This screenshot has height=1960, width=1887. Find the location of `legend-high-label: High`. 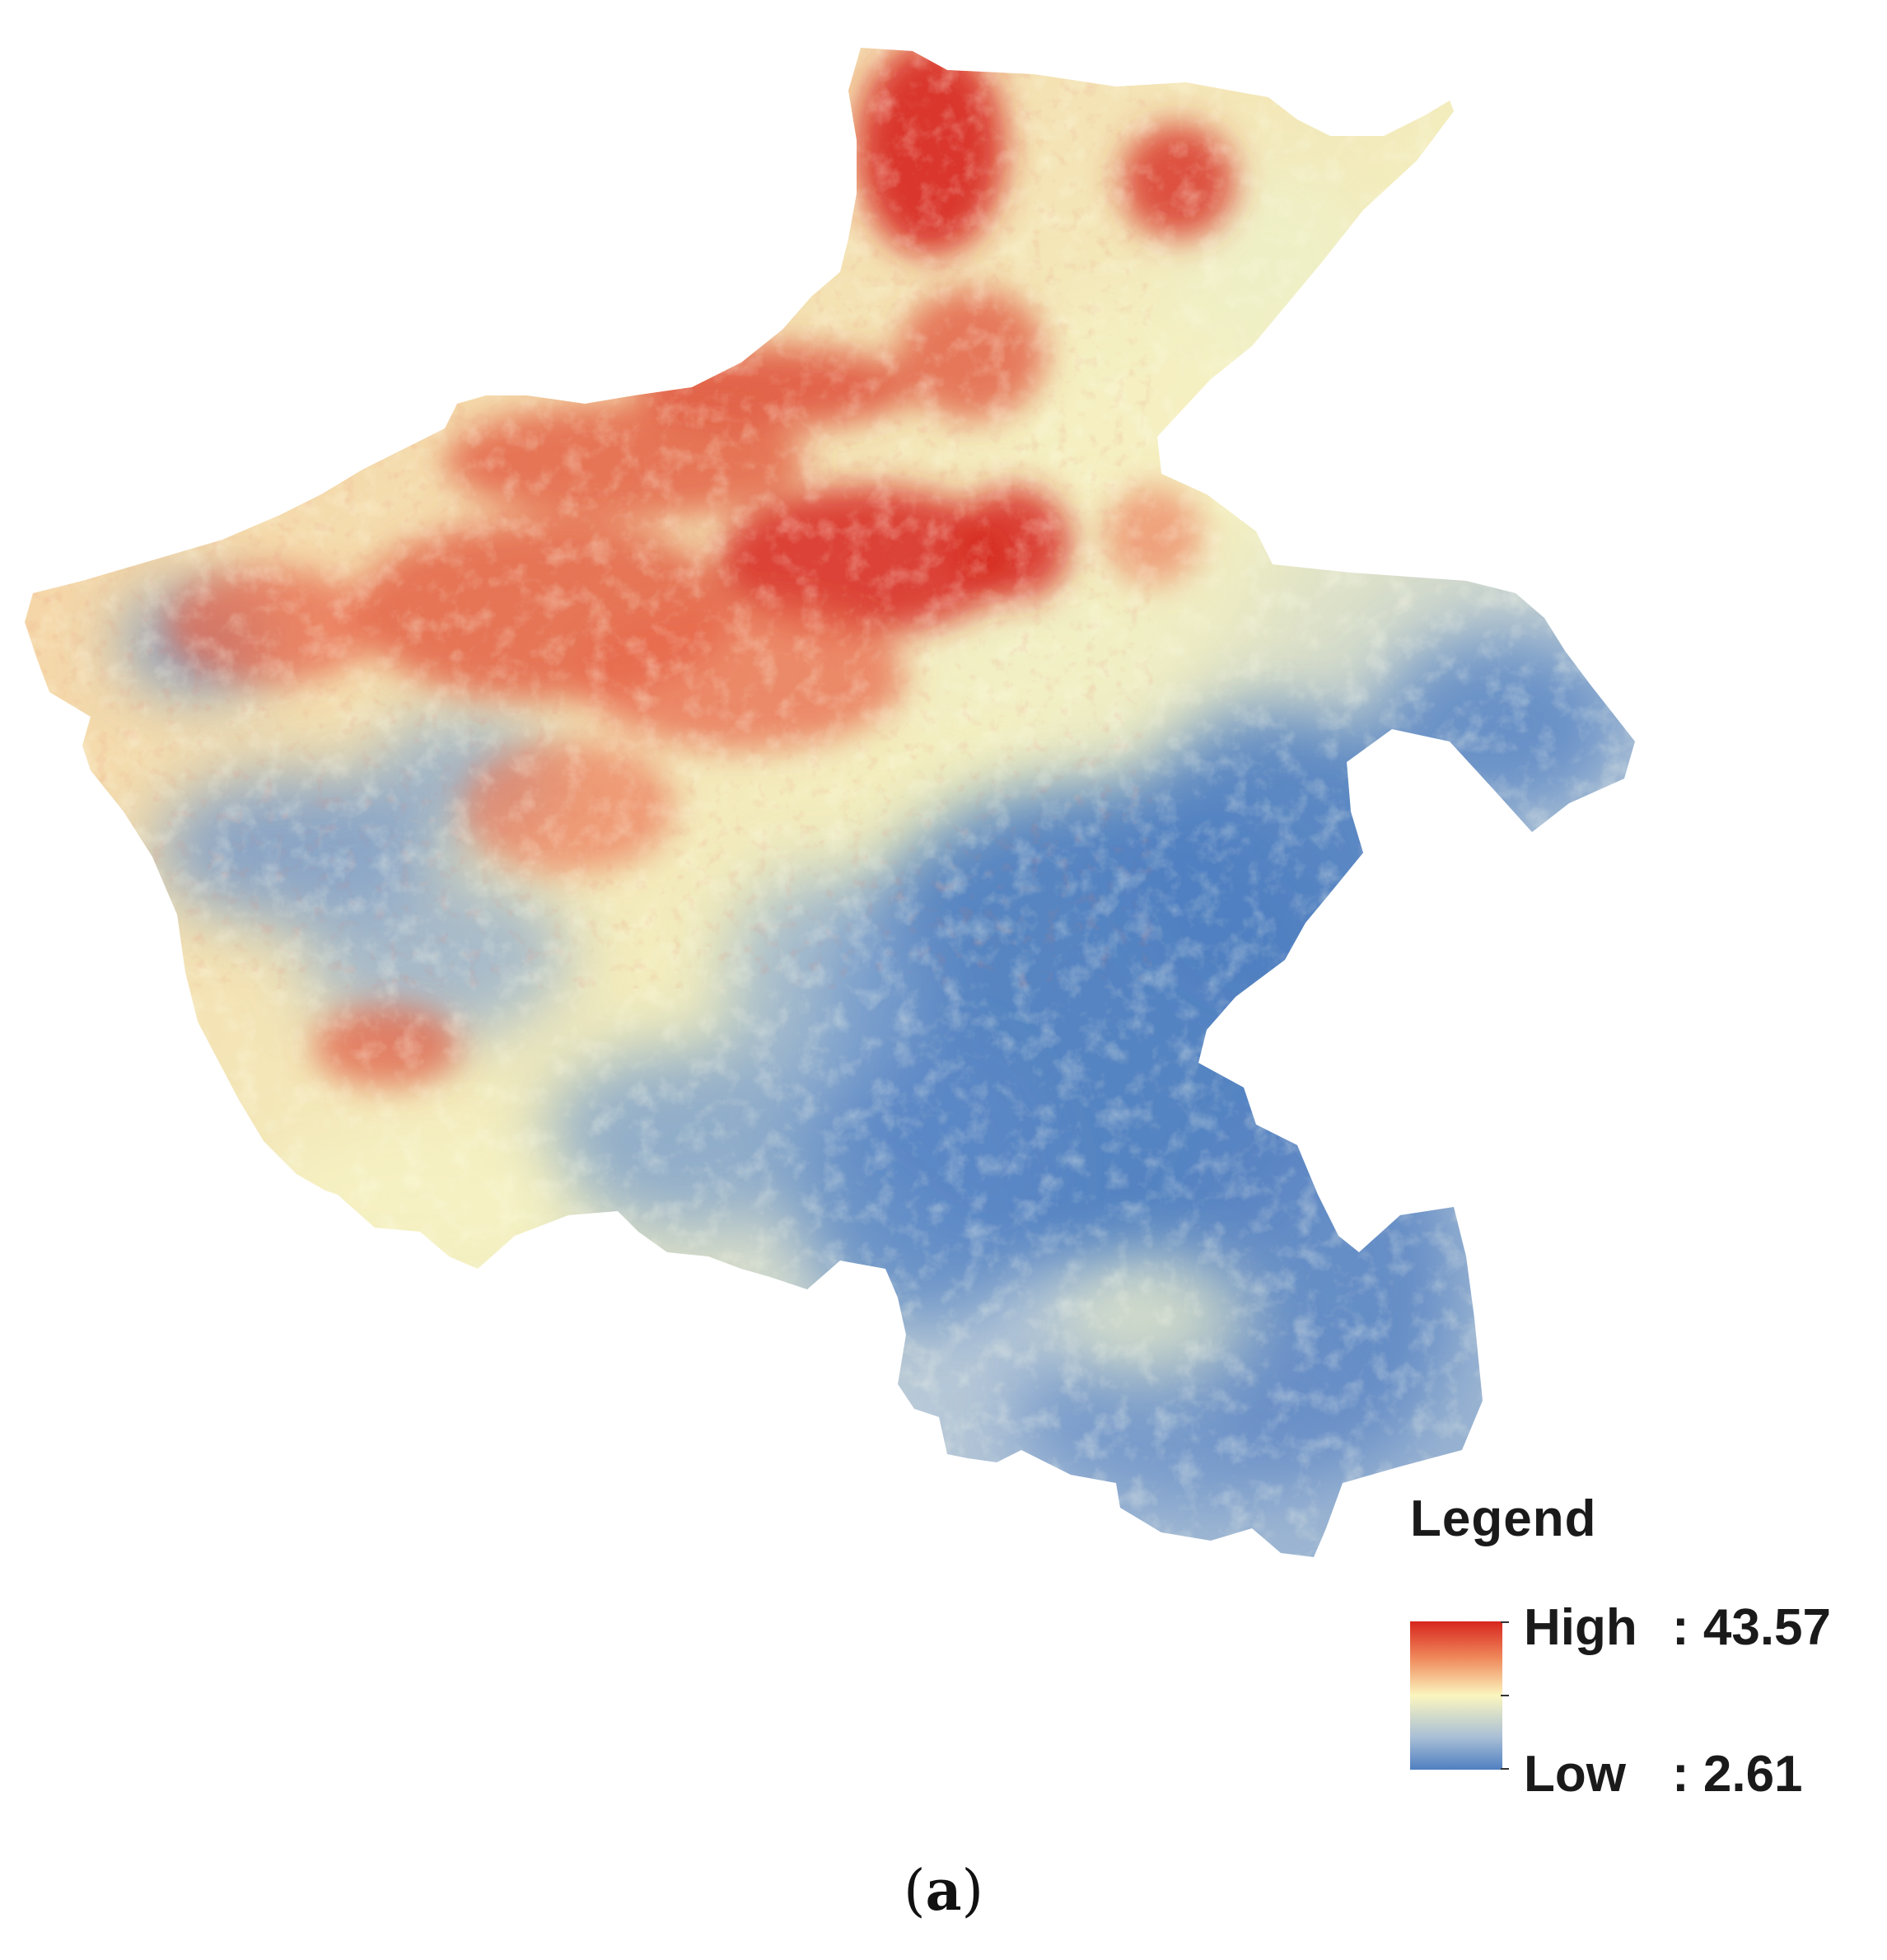

legend-high-label: High is located at coordinates (1580, 1627).